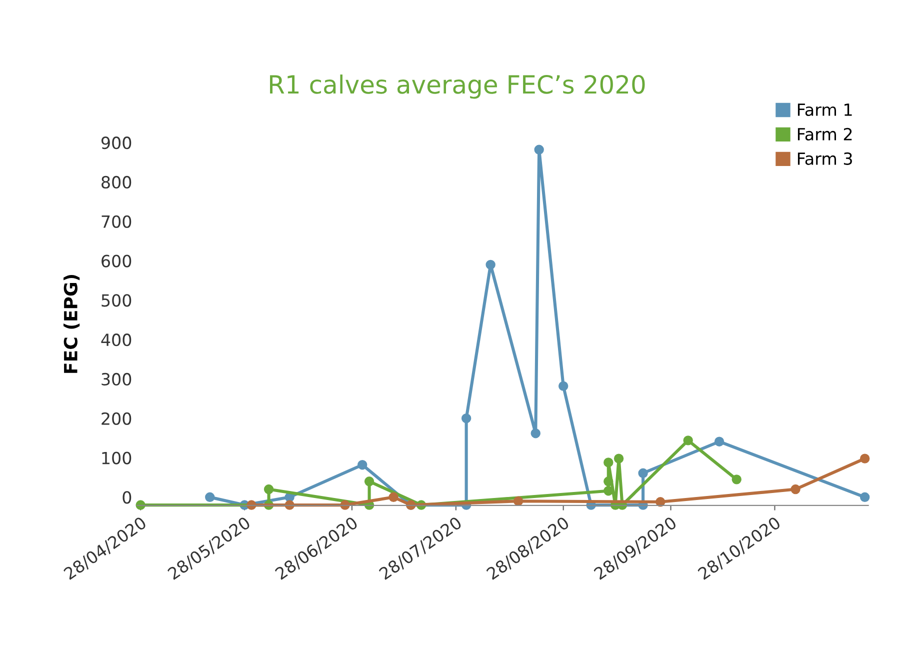 This screenshot has width=914, height=648. I want to click on legend-label: Farm 2, so click(825, 134).